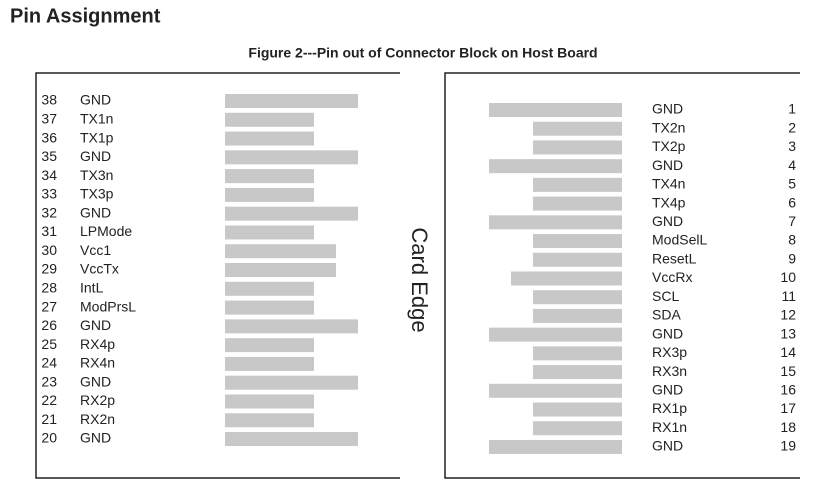 The height and width of the screenshot is (501, 823). What do you see at coordinates (788, 352) in the screenshot?
I see `pin-number: 14` at bounding box center [788, 352].